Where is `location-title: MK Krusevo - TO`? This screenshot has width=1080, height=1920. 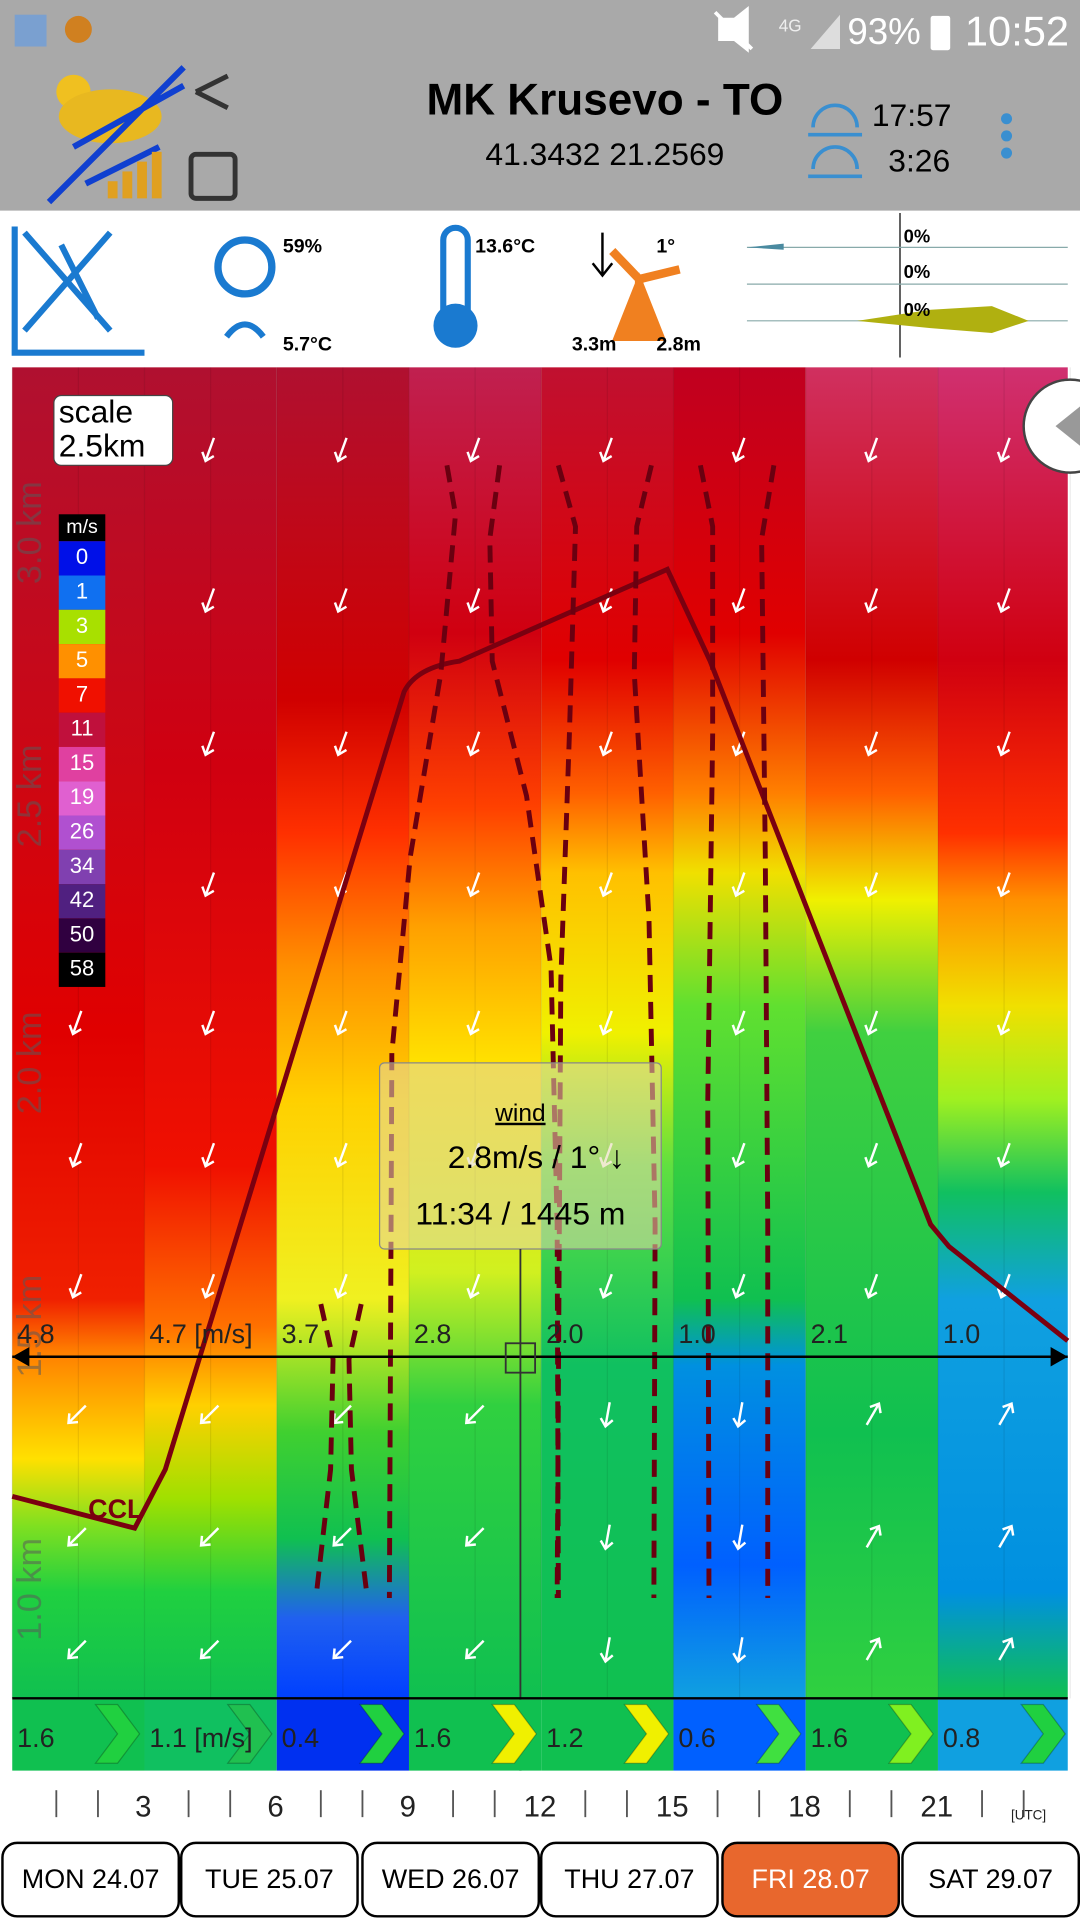 location-title: MK Krusevo - TO is located at coordinates (605, 99).